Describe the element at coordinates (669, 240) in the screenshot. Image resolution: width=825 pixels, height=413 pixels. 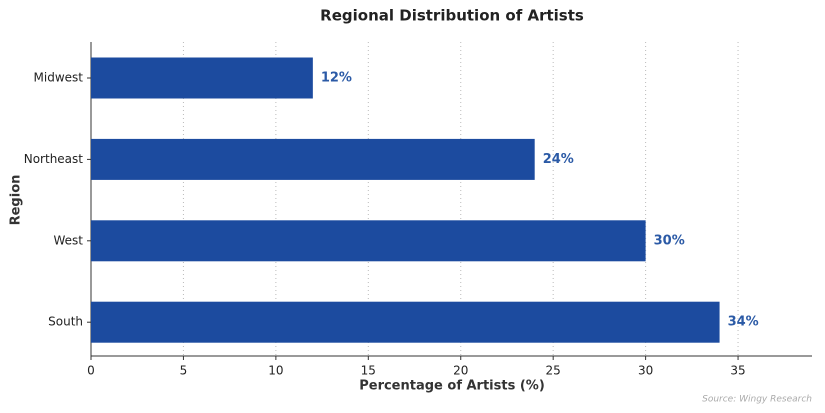
I see `value-label: 30%` at that location.